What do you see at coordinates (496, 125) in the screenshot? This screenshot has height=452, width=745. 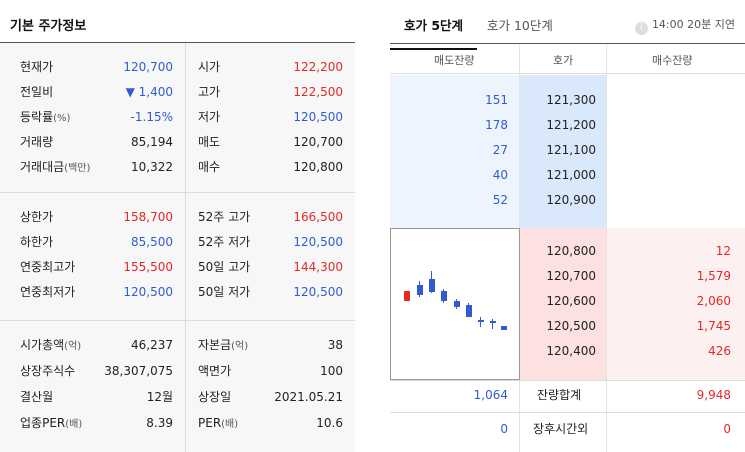 I see `ask-qty: 178` at bounding box center [496, 125].